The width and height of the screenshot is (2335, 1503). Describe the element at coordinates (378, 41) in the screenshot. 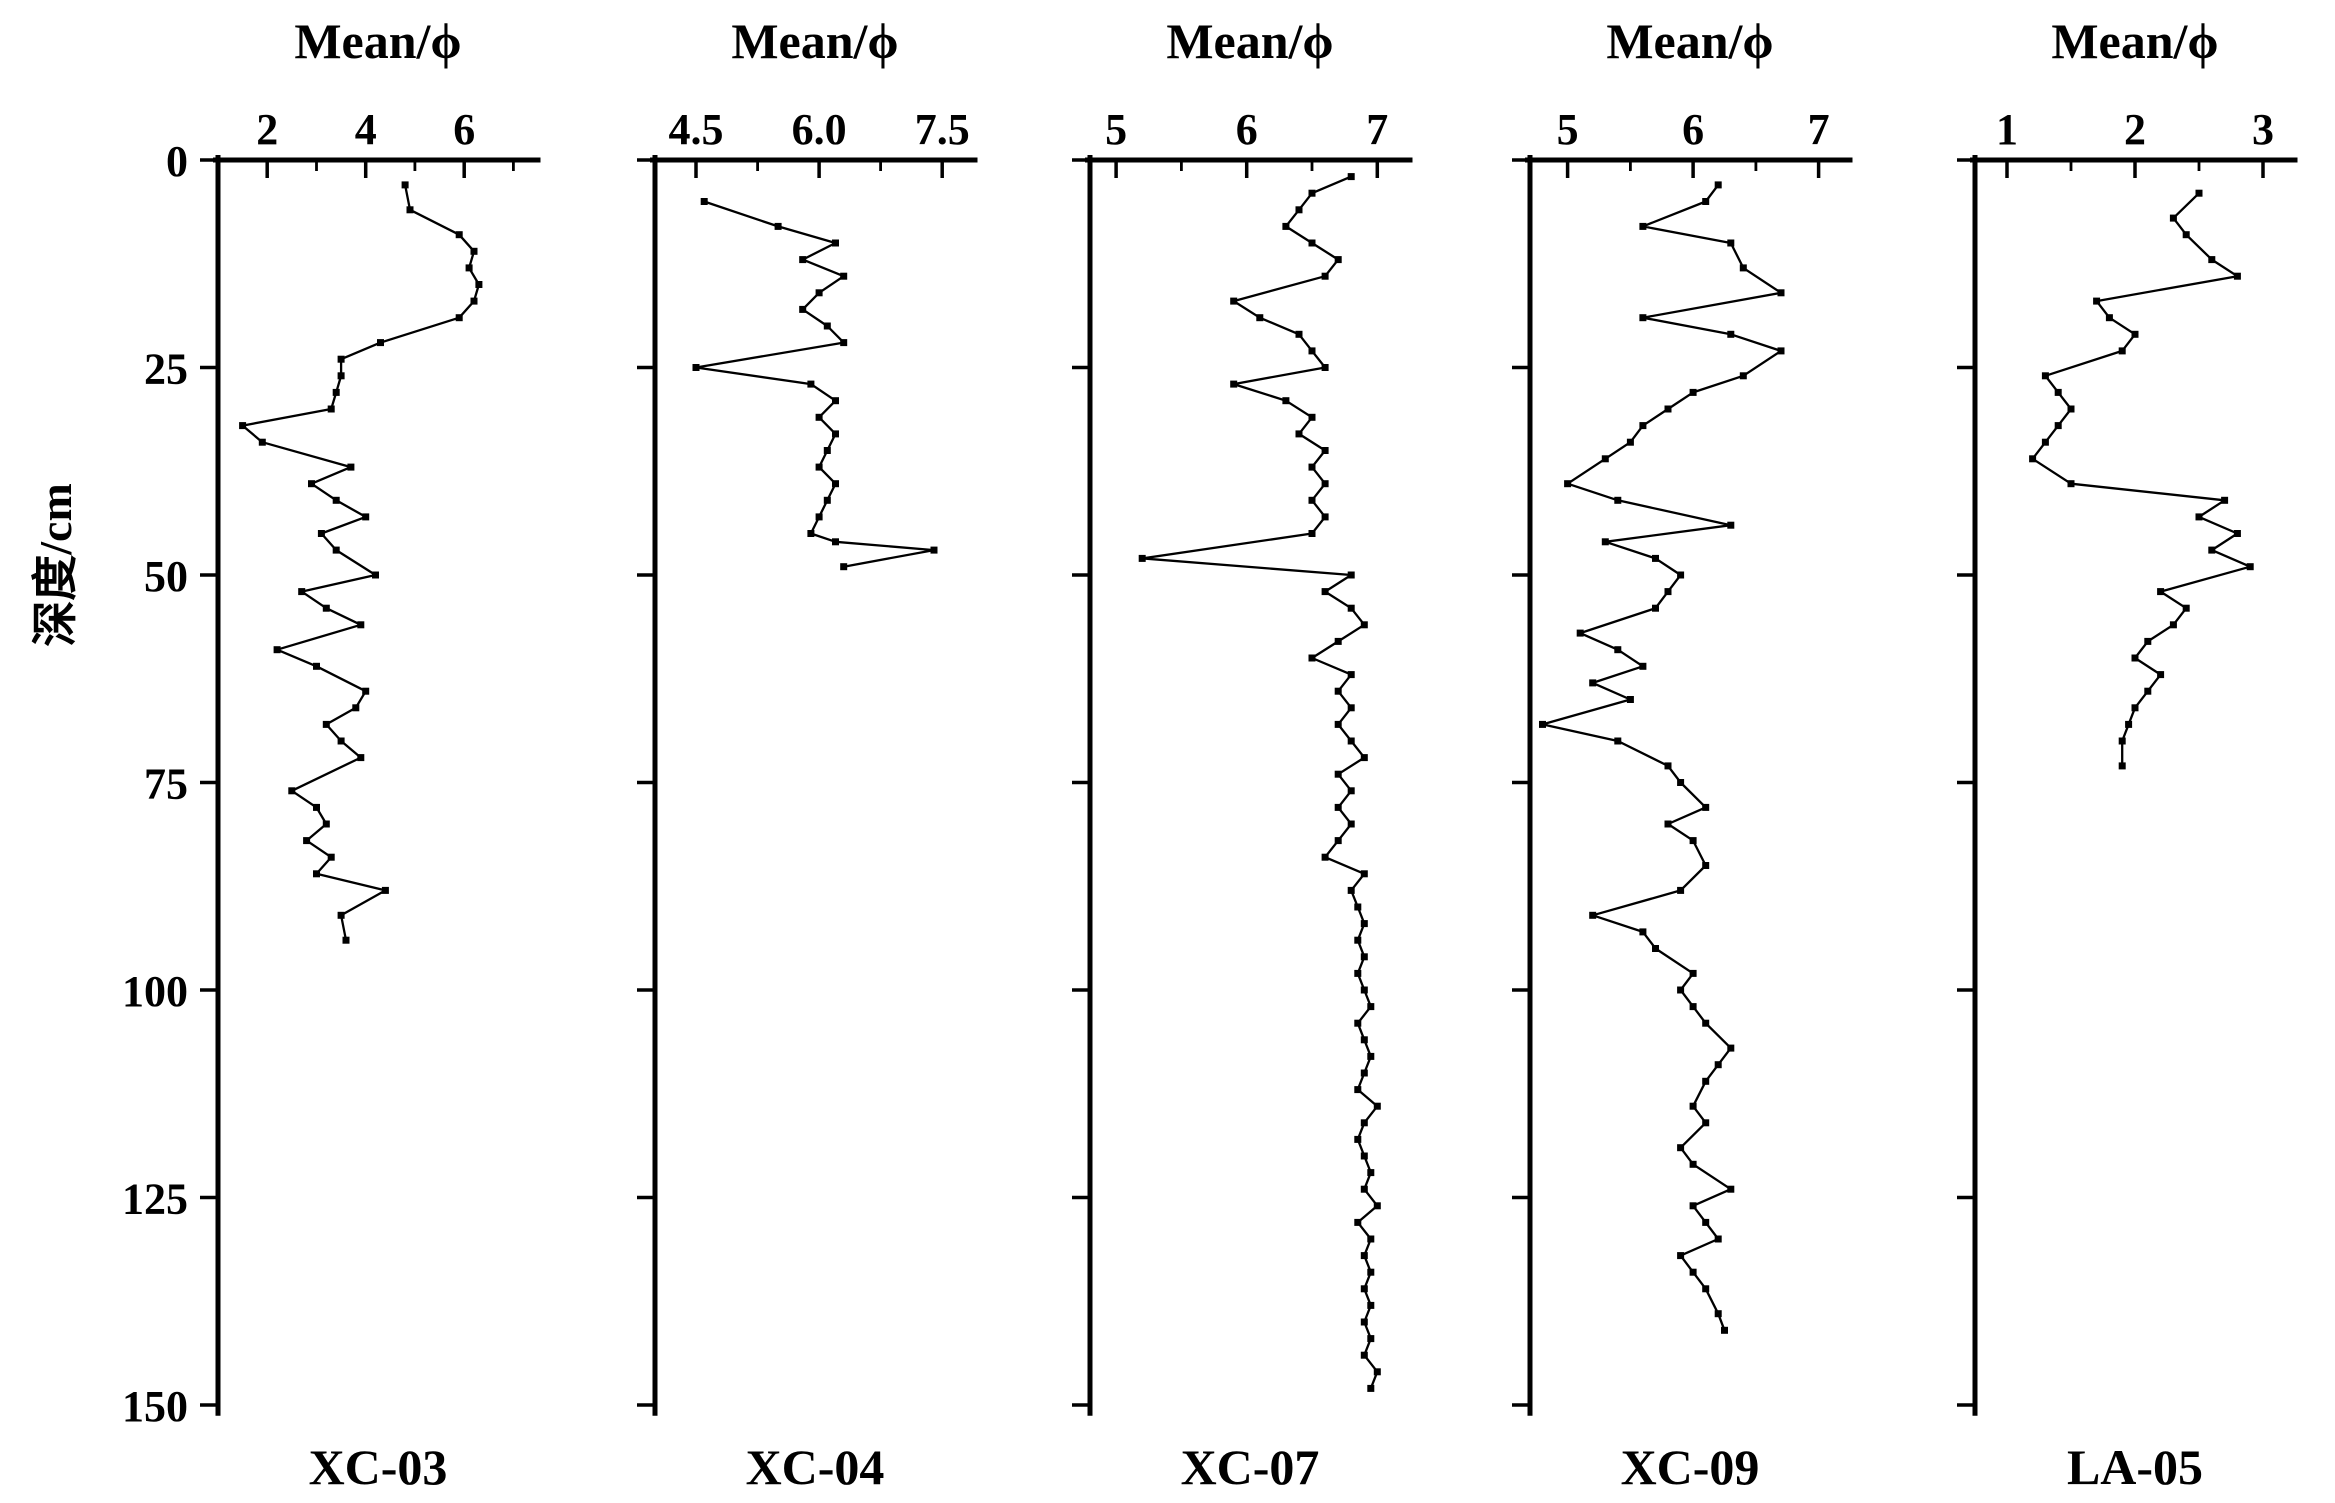

I see `x-axis-title: Mean/ϕ` at that location.